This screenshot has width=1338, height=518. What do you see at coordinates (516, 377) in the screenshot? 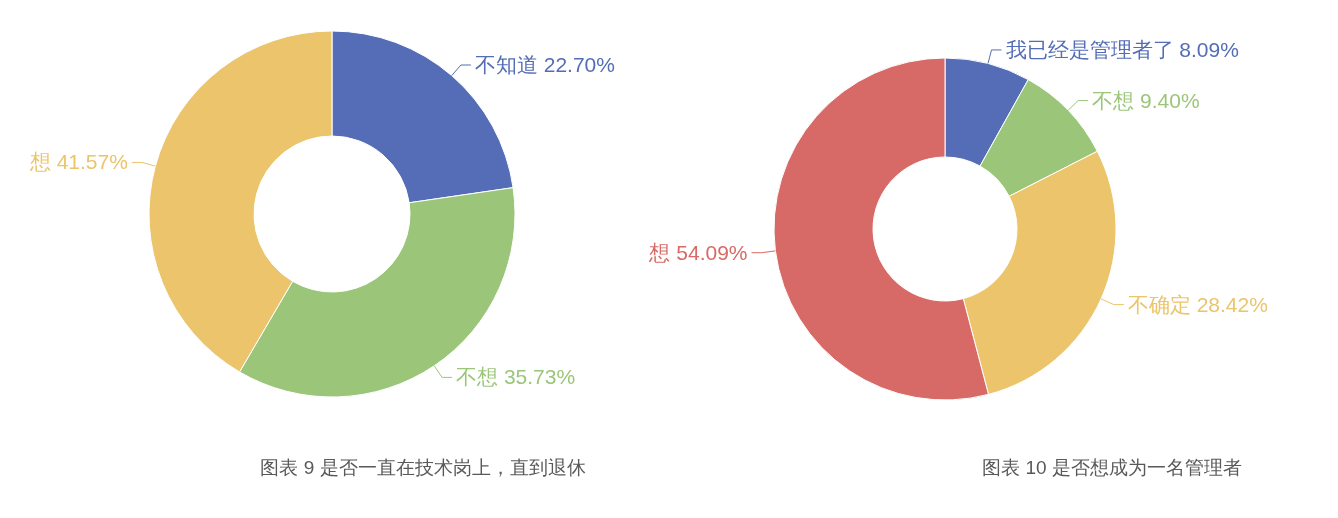
I see `slice-label: 不想 35.73%` at bounding box center [516, 377].